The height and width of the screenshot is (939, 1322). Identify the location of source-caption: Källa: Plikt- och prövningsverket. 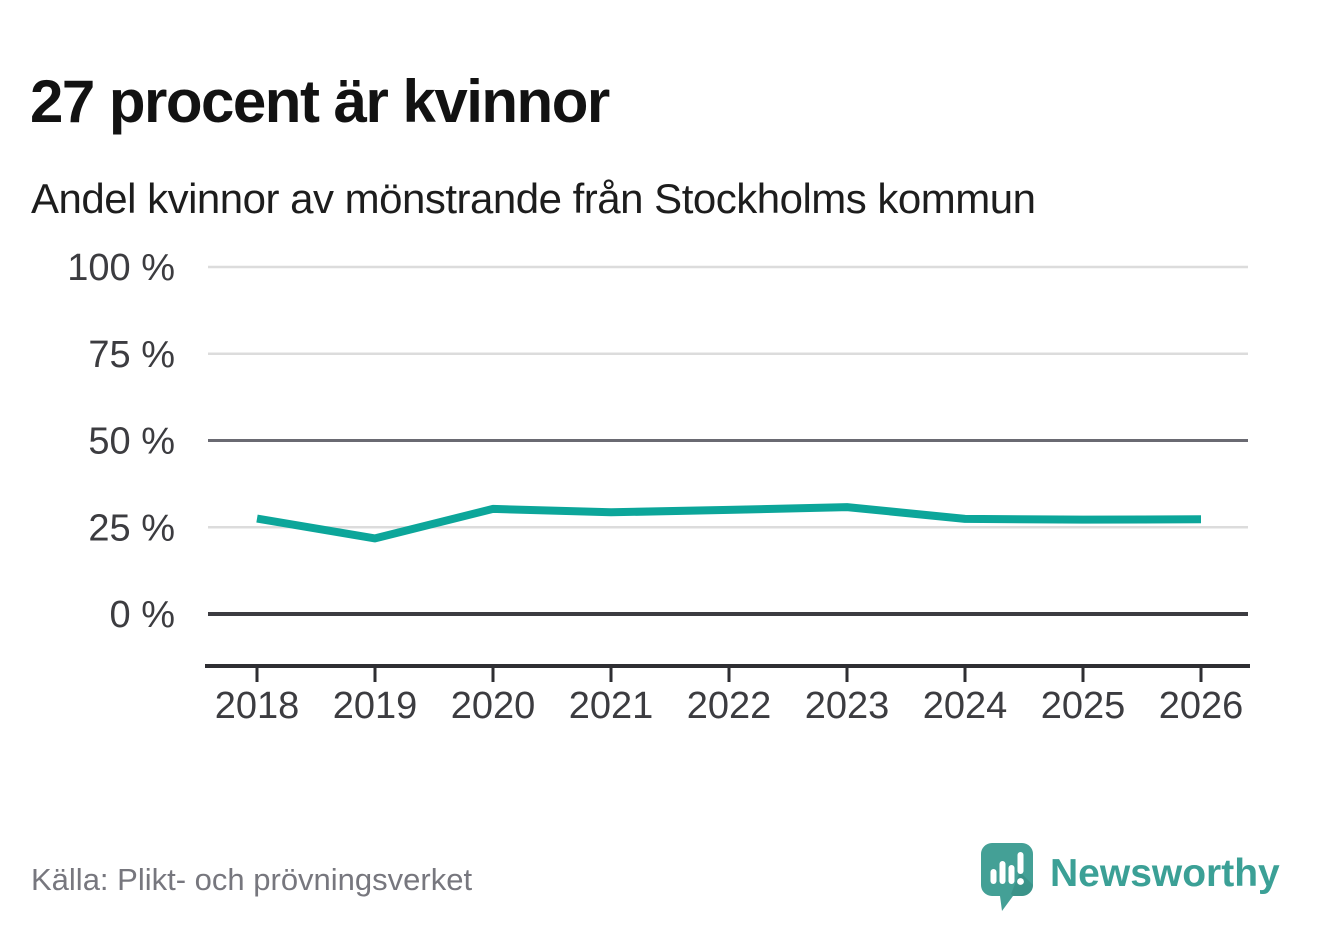
(252, 879).